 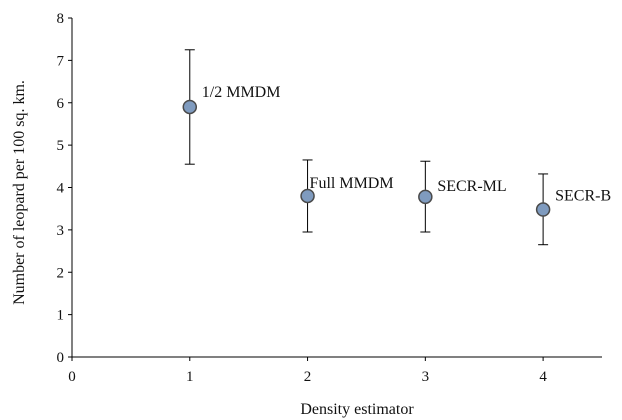 I want to click on x-axis-title: Density estimator, so click(x=357, y=409).